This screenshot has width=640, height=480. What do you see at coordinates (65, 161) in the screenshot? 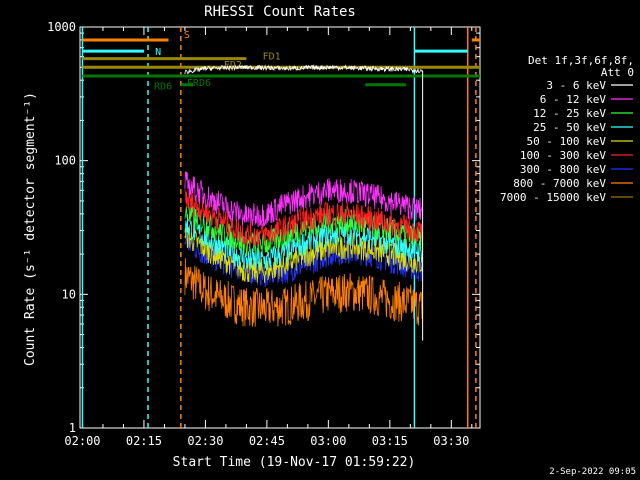
I see `y-tick-label: 100` at bounding box center [65, 161].